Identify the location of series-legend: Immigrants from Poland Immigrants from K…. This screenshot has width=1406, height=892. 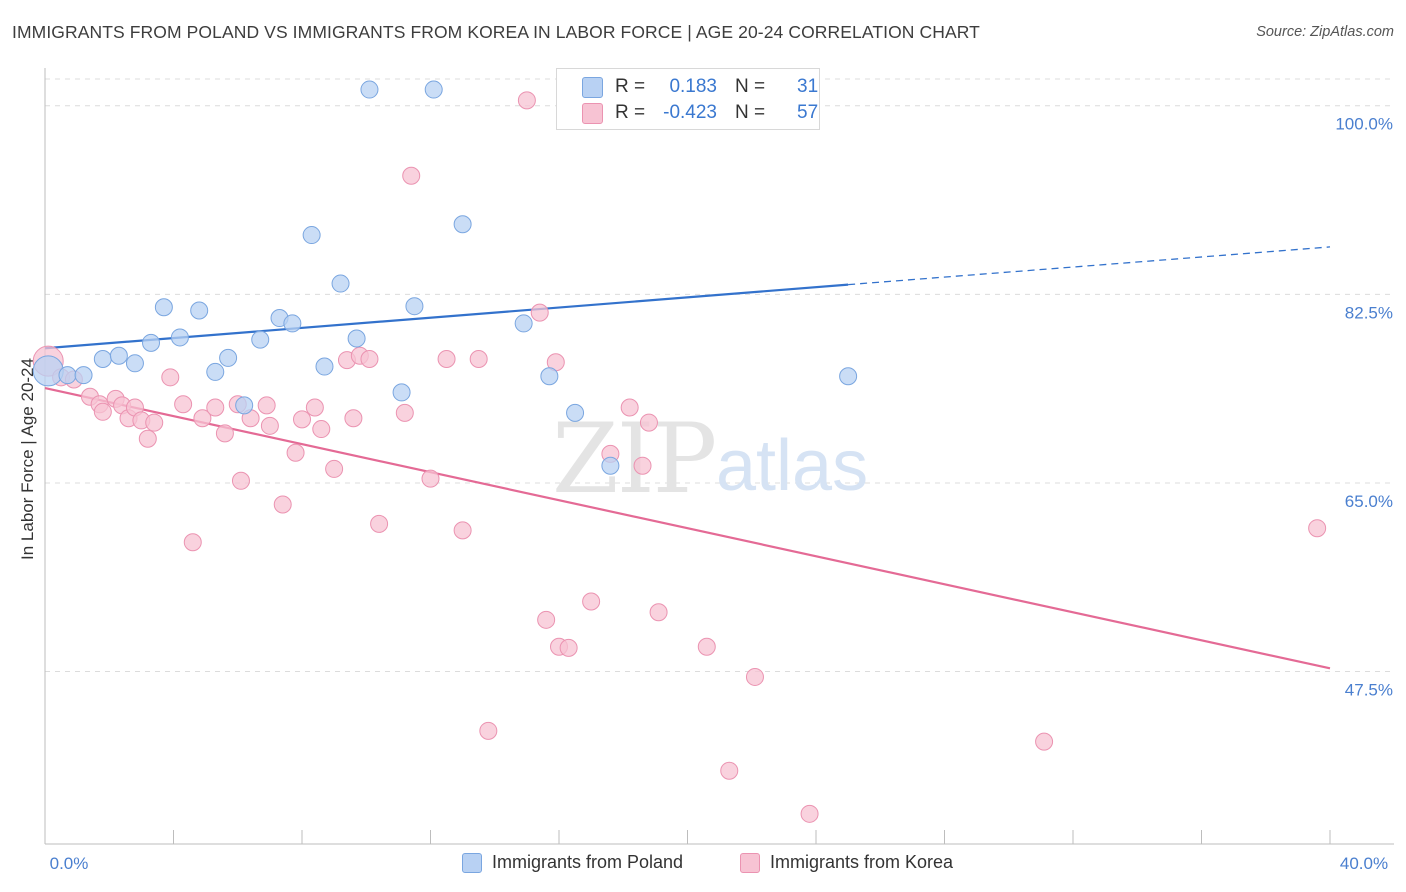
(703, 865).